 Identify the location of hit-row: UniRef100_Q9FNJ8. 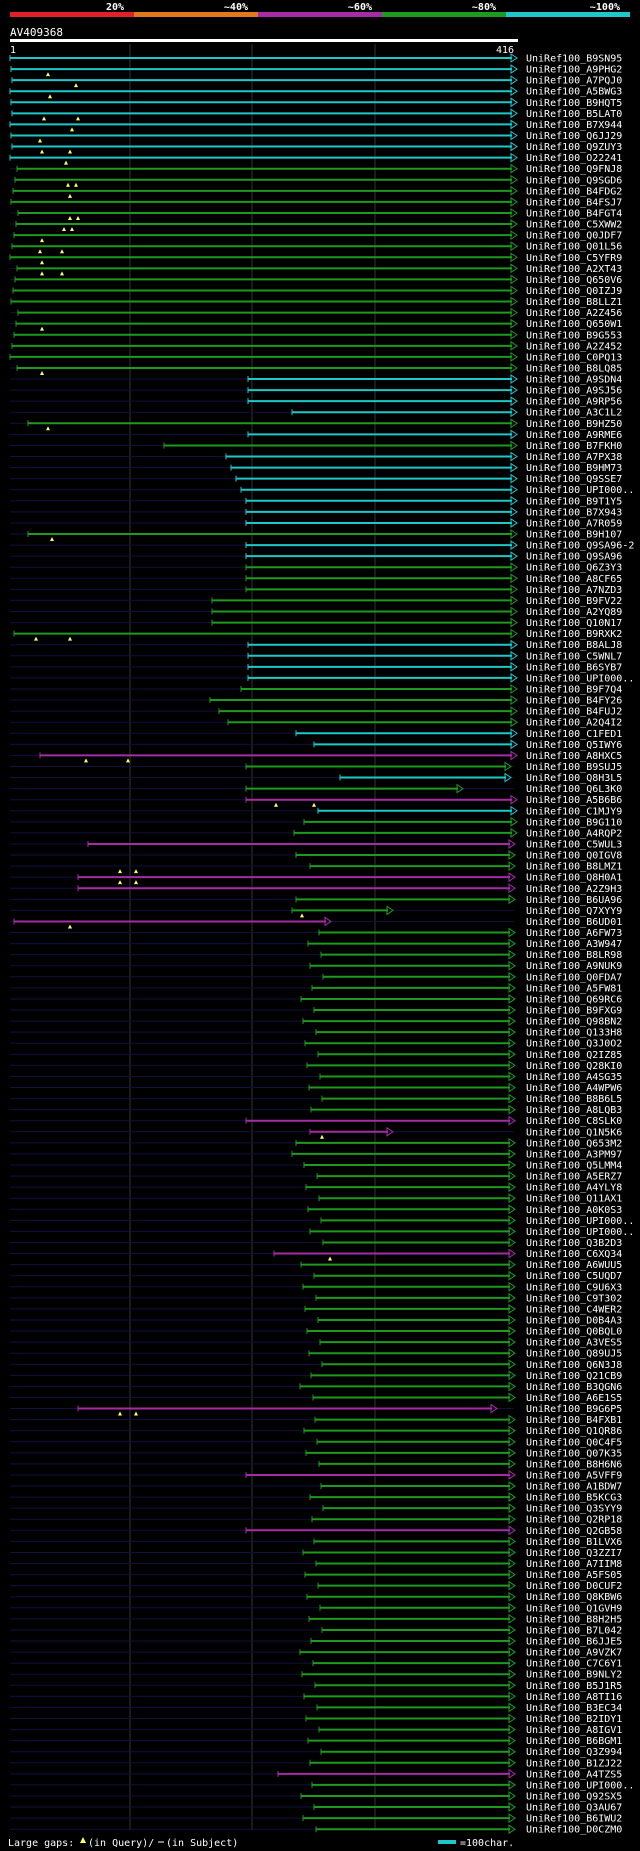
(316, 169).